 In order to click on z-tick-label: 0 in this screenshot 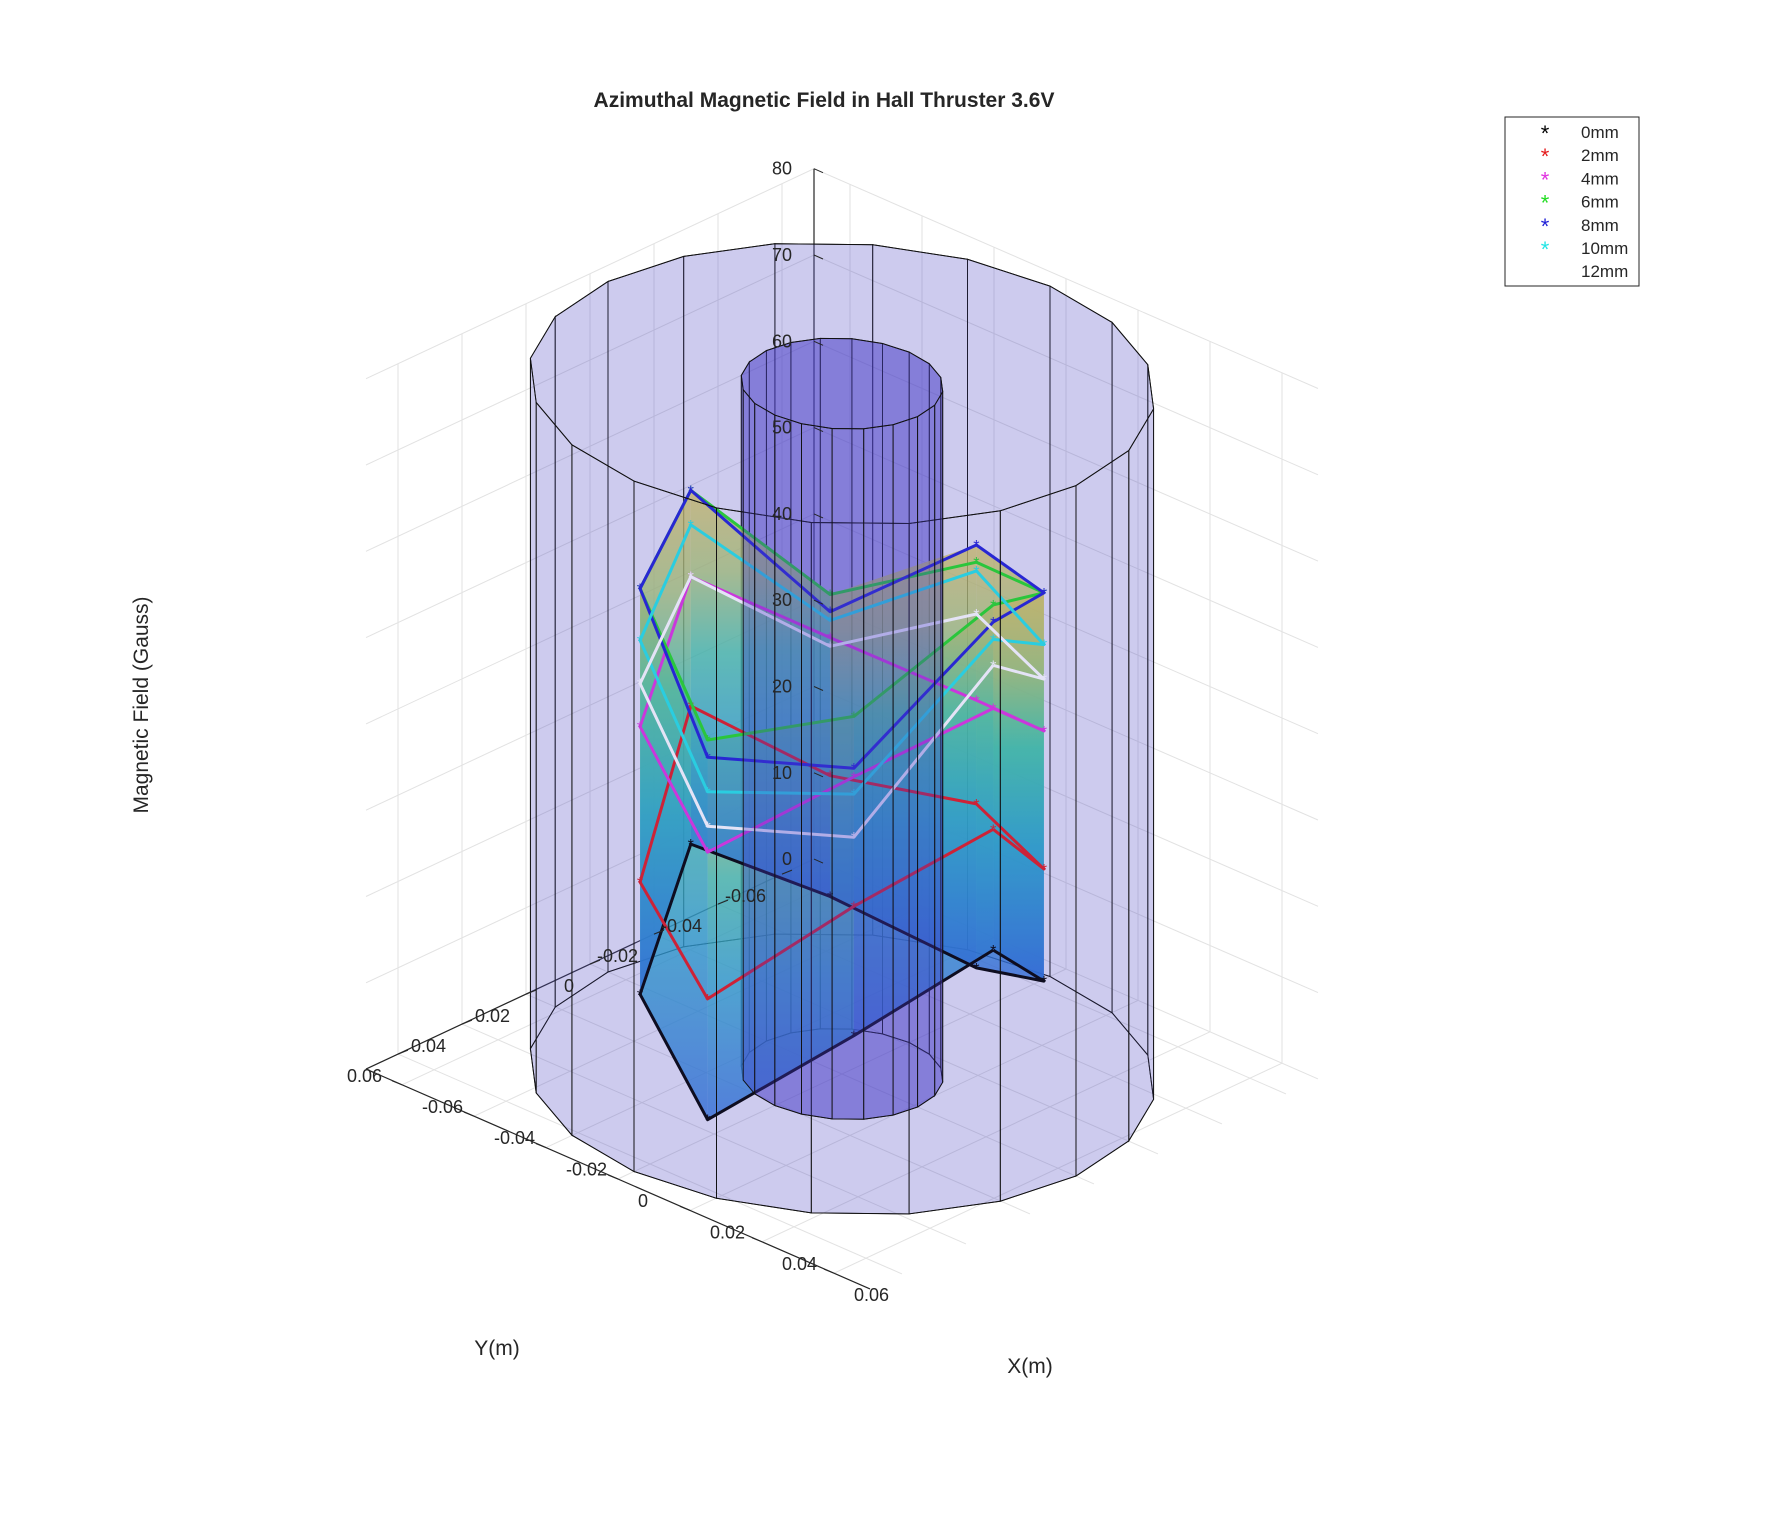, I will do `click(787, 859)`.